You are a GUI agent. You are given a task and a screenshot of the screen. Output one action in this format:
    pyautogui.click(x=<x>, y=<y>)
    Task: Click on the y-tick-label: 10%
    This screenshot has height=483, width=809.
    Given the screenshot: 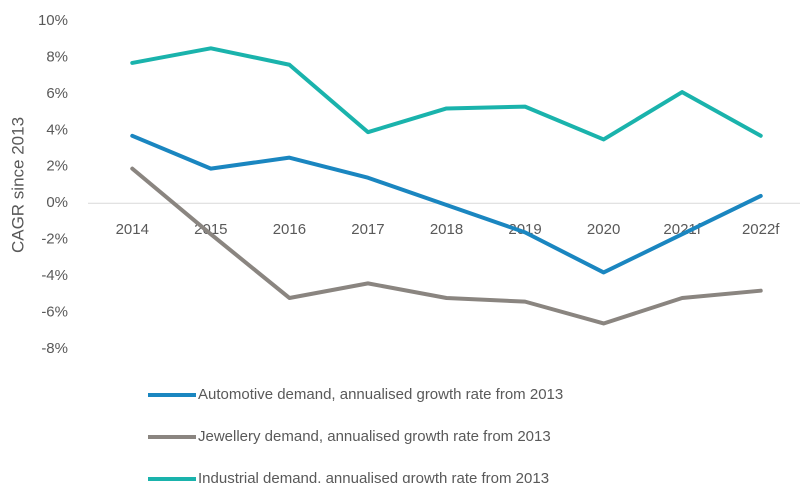 What is the action you would take?
    pyautogui.click(x=53, y=20)
    